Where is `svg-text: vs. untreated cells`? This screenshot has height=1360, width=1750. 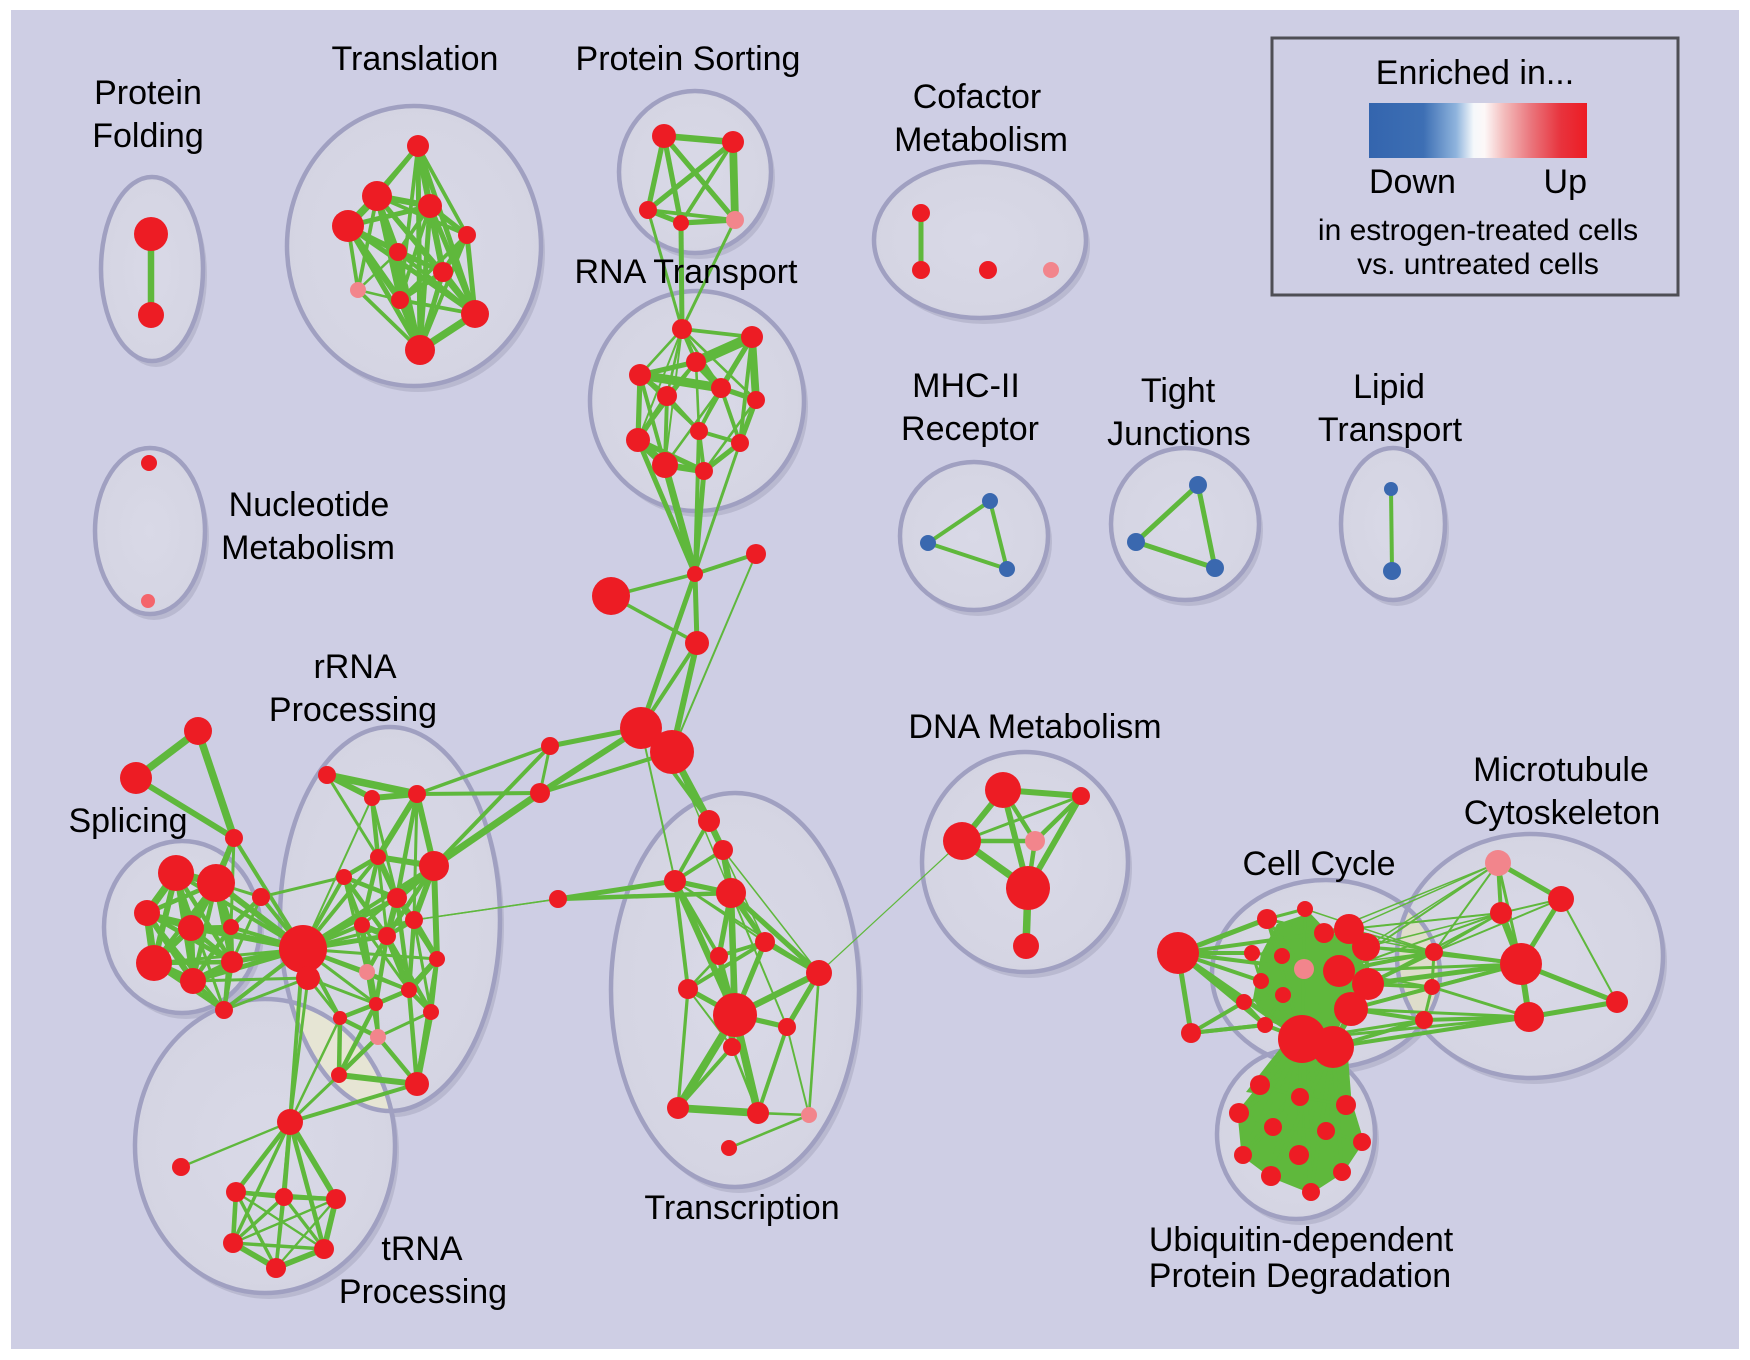 svg-text: vs. untreated cells is located at coordinates (1478, 264).